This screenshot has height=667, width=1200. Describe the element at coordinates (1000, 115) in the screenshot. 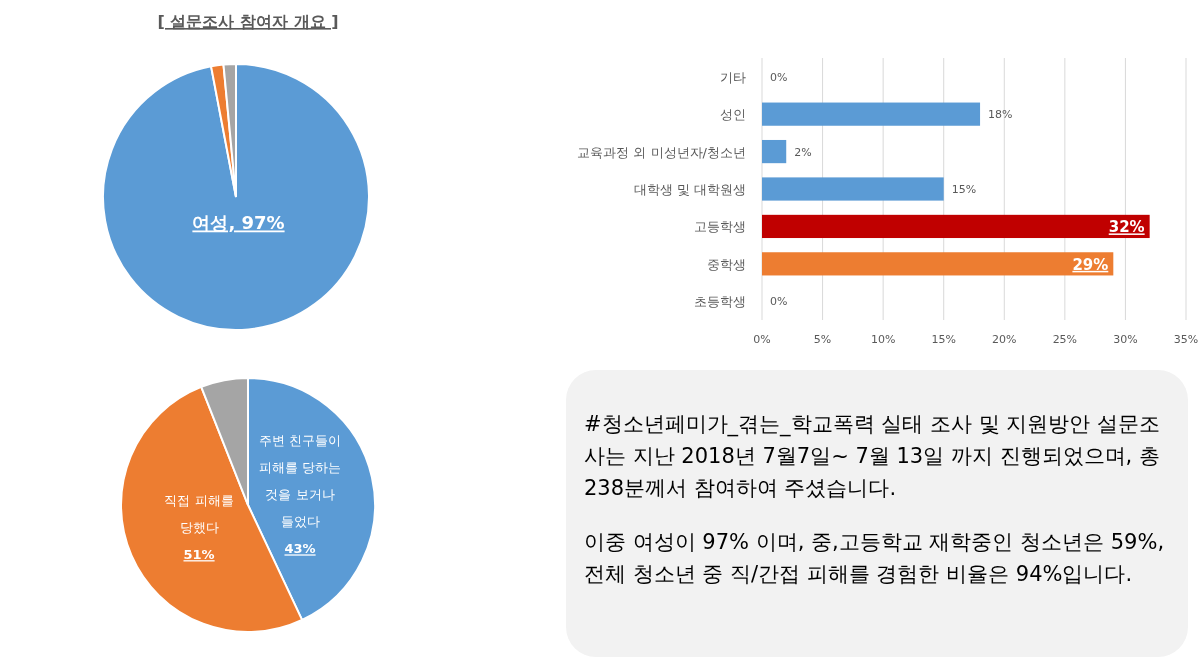

I see `data-label: 18%` at that location.